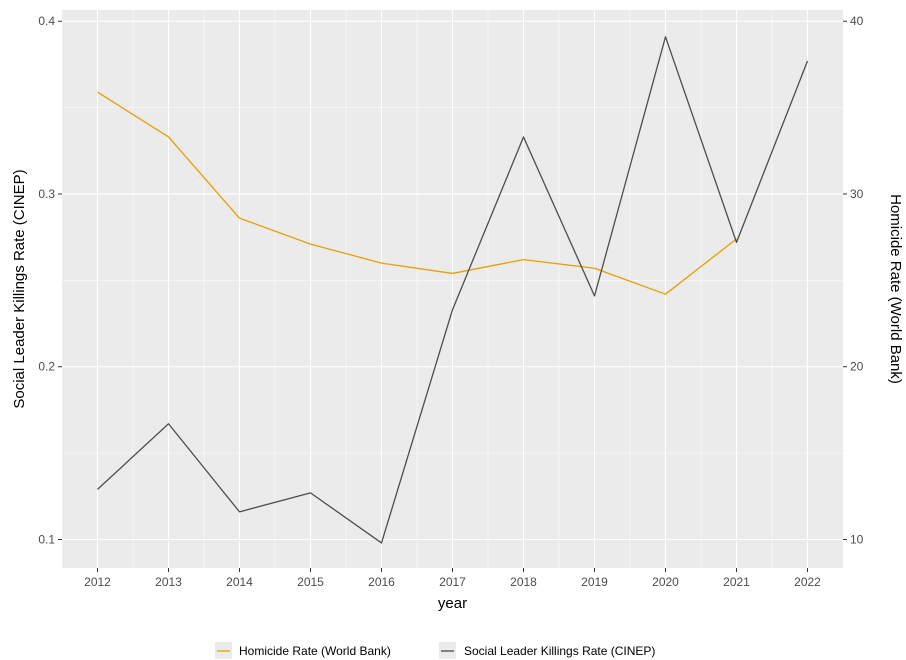 This screenshot has width=906, height=660. I want to click on y2-tick-label: 40, so click(857, 21).